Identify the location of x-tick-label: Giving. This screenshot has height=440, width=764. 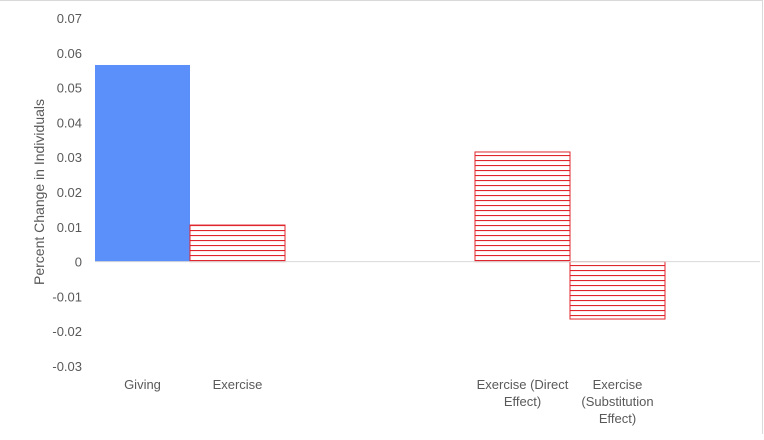
(142, 384).